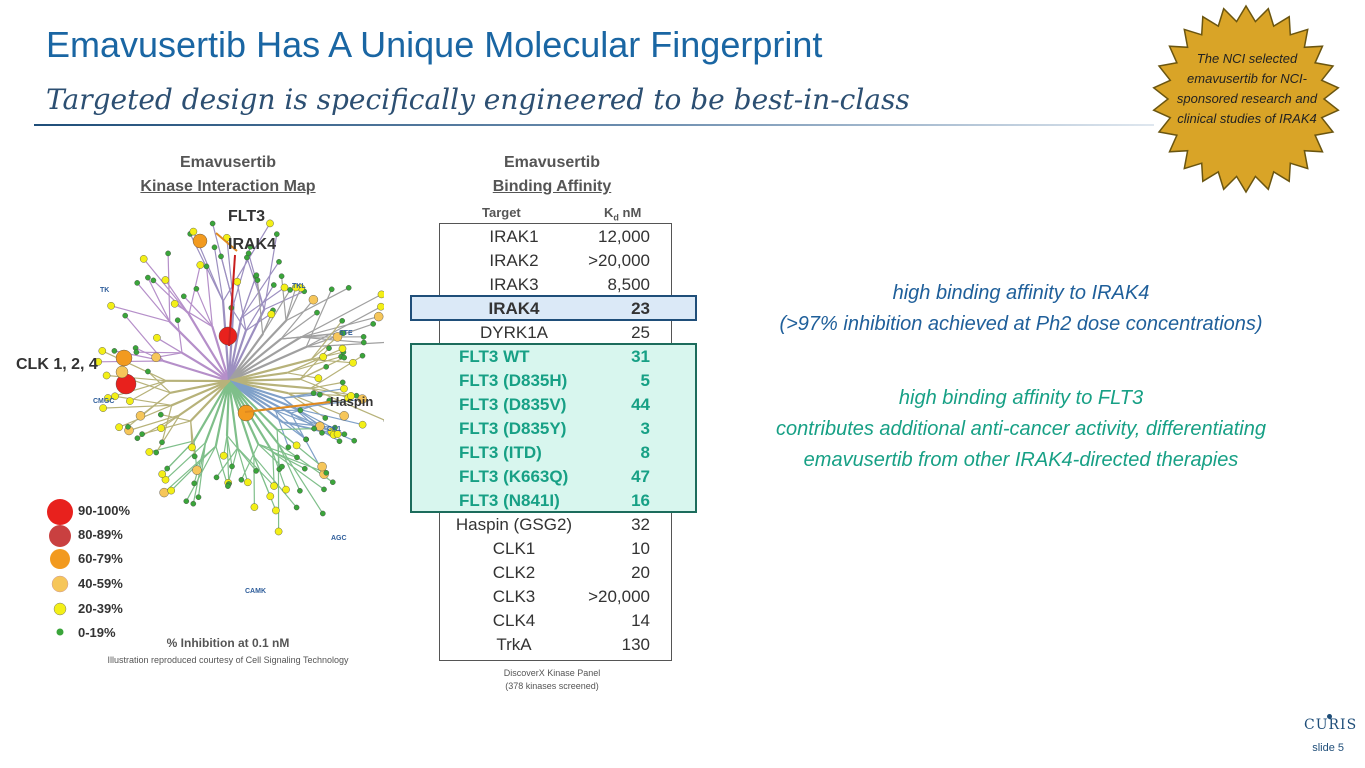 This screenshot has height=768, width=1365. Describe the element at coordinates (640, 572) in the screenshot. I see `kd-value-cell: 20` at that location.